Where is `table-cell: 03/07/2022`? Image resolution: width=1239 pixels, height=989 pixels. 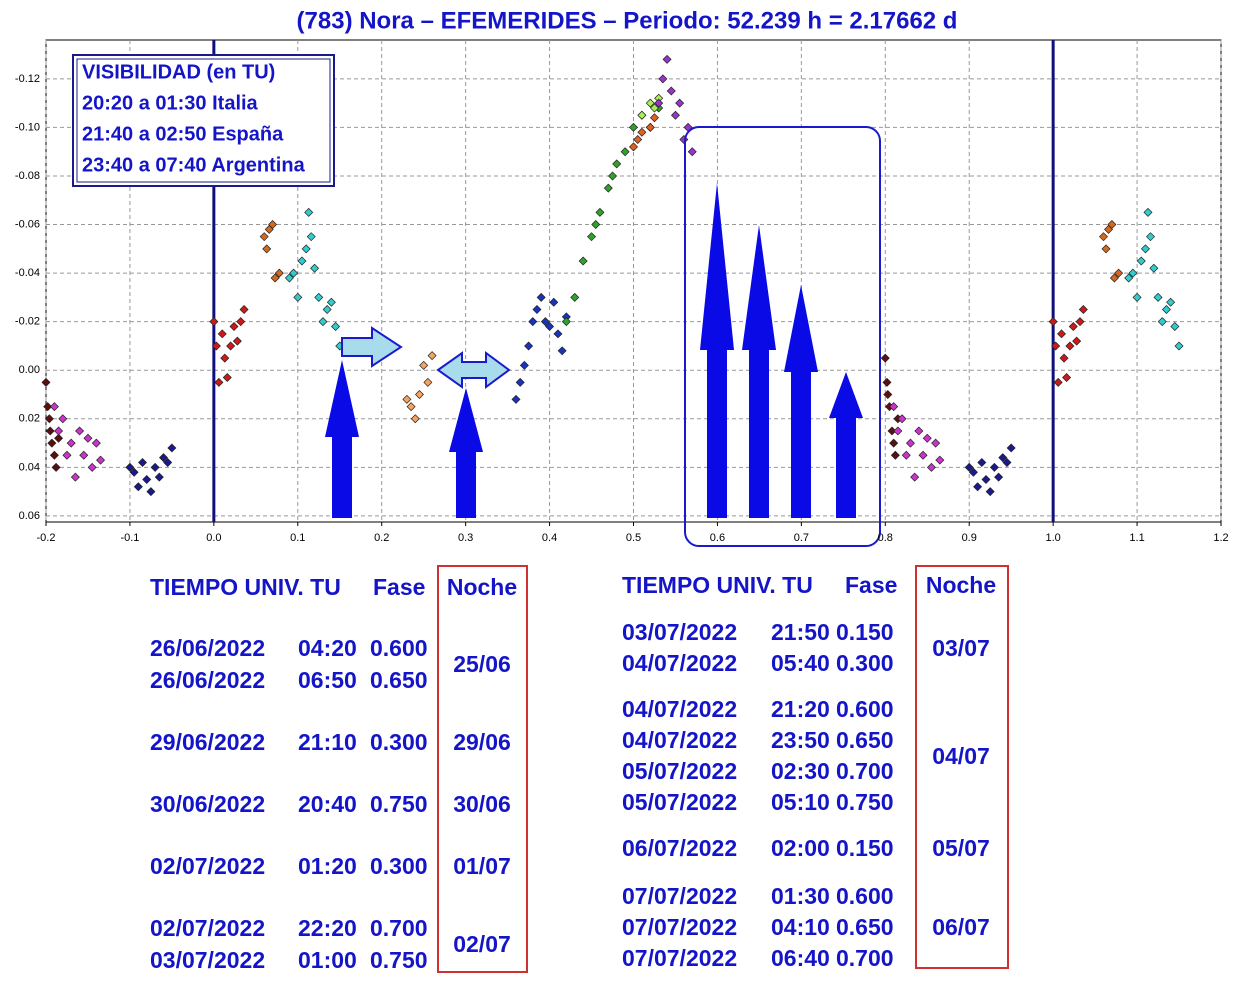 table-cell: 03/07/2022 is located at coordinates (680, 632).